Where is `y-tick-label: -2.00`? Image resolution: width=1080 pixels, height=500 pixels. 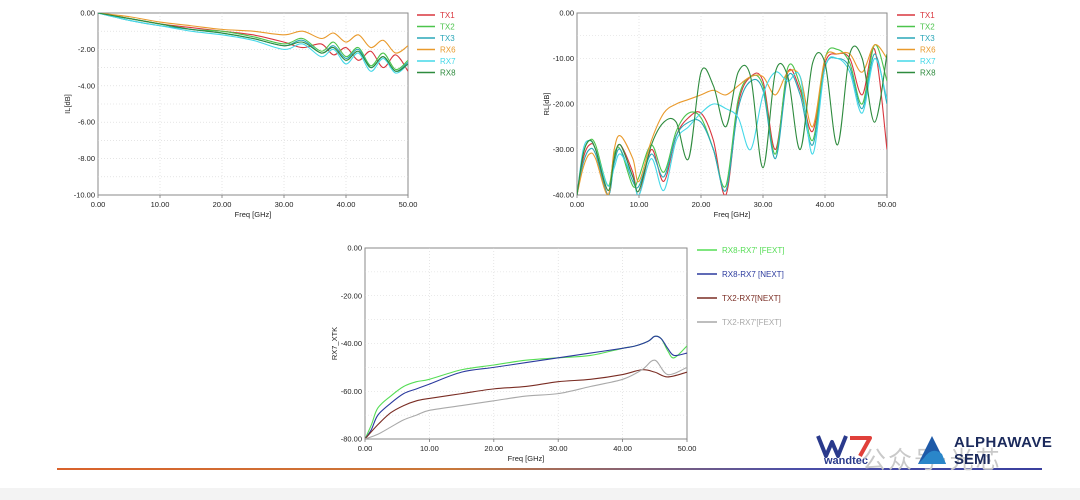
y-tick-label: -2.00 is located at coordinates (86, 49).